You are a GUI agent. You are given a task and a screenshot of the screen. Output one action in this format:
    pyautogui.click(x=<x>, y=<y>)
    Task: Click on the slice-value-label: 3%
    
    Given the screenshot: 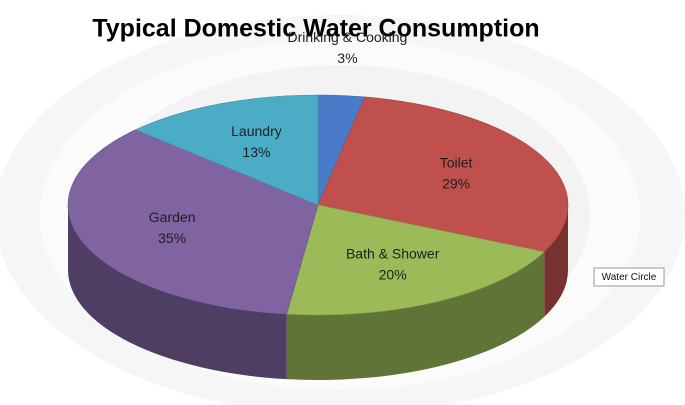 What is the action you would take?
    pyautogui.click(x=347, y=58)
    